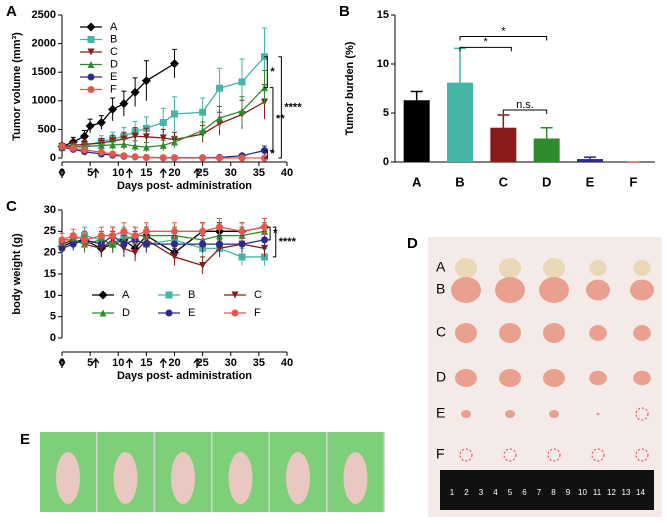  What do you see at coordinates (640, 492) in the screenshot?
I see `ruler-number: 14` at bounding box center [640, 492].